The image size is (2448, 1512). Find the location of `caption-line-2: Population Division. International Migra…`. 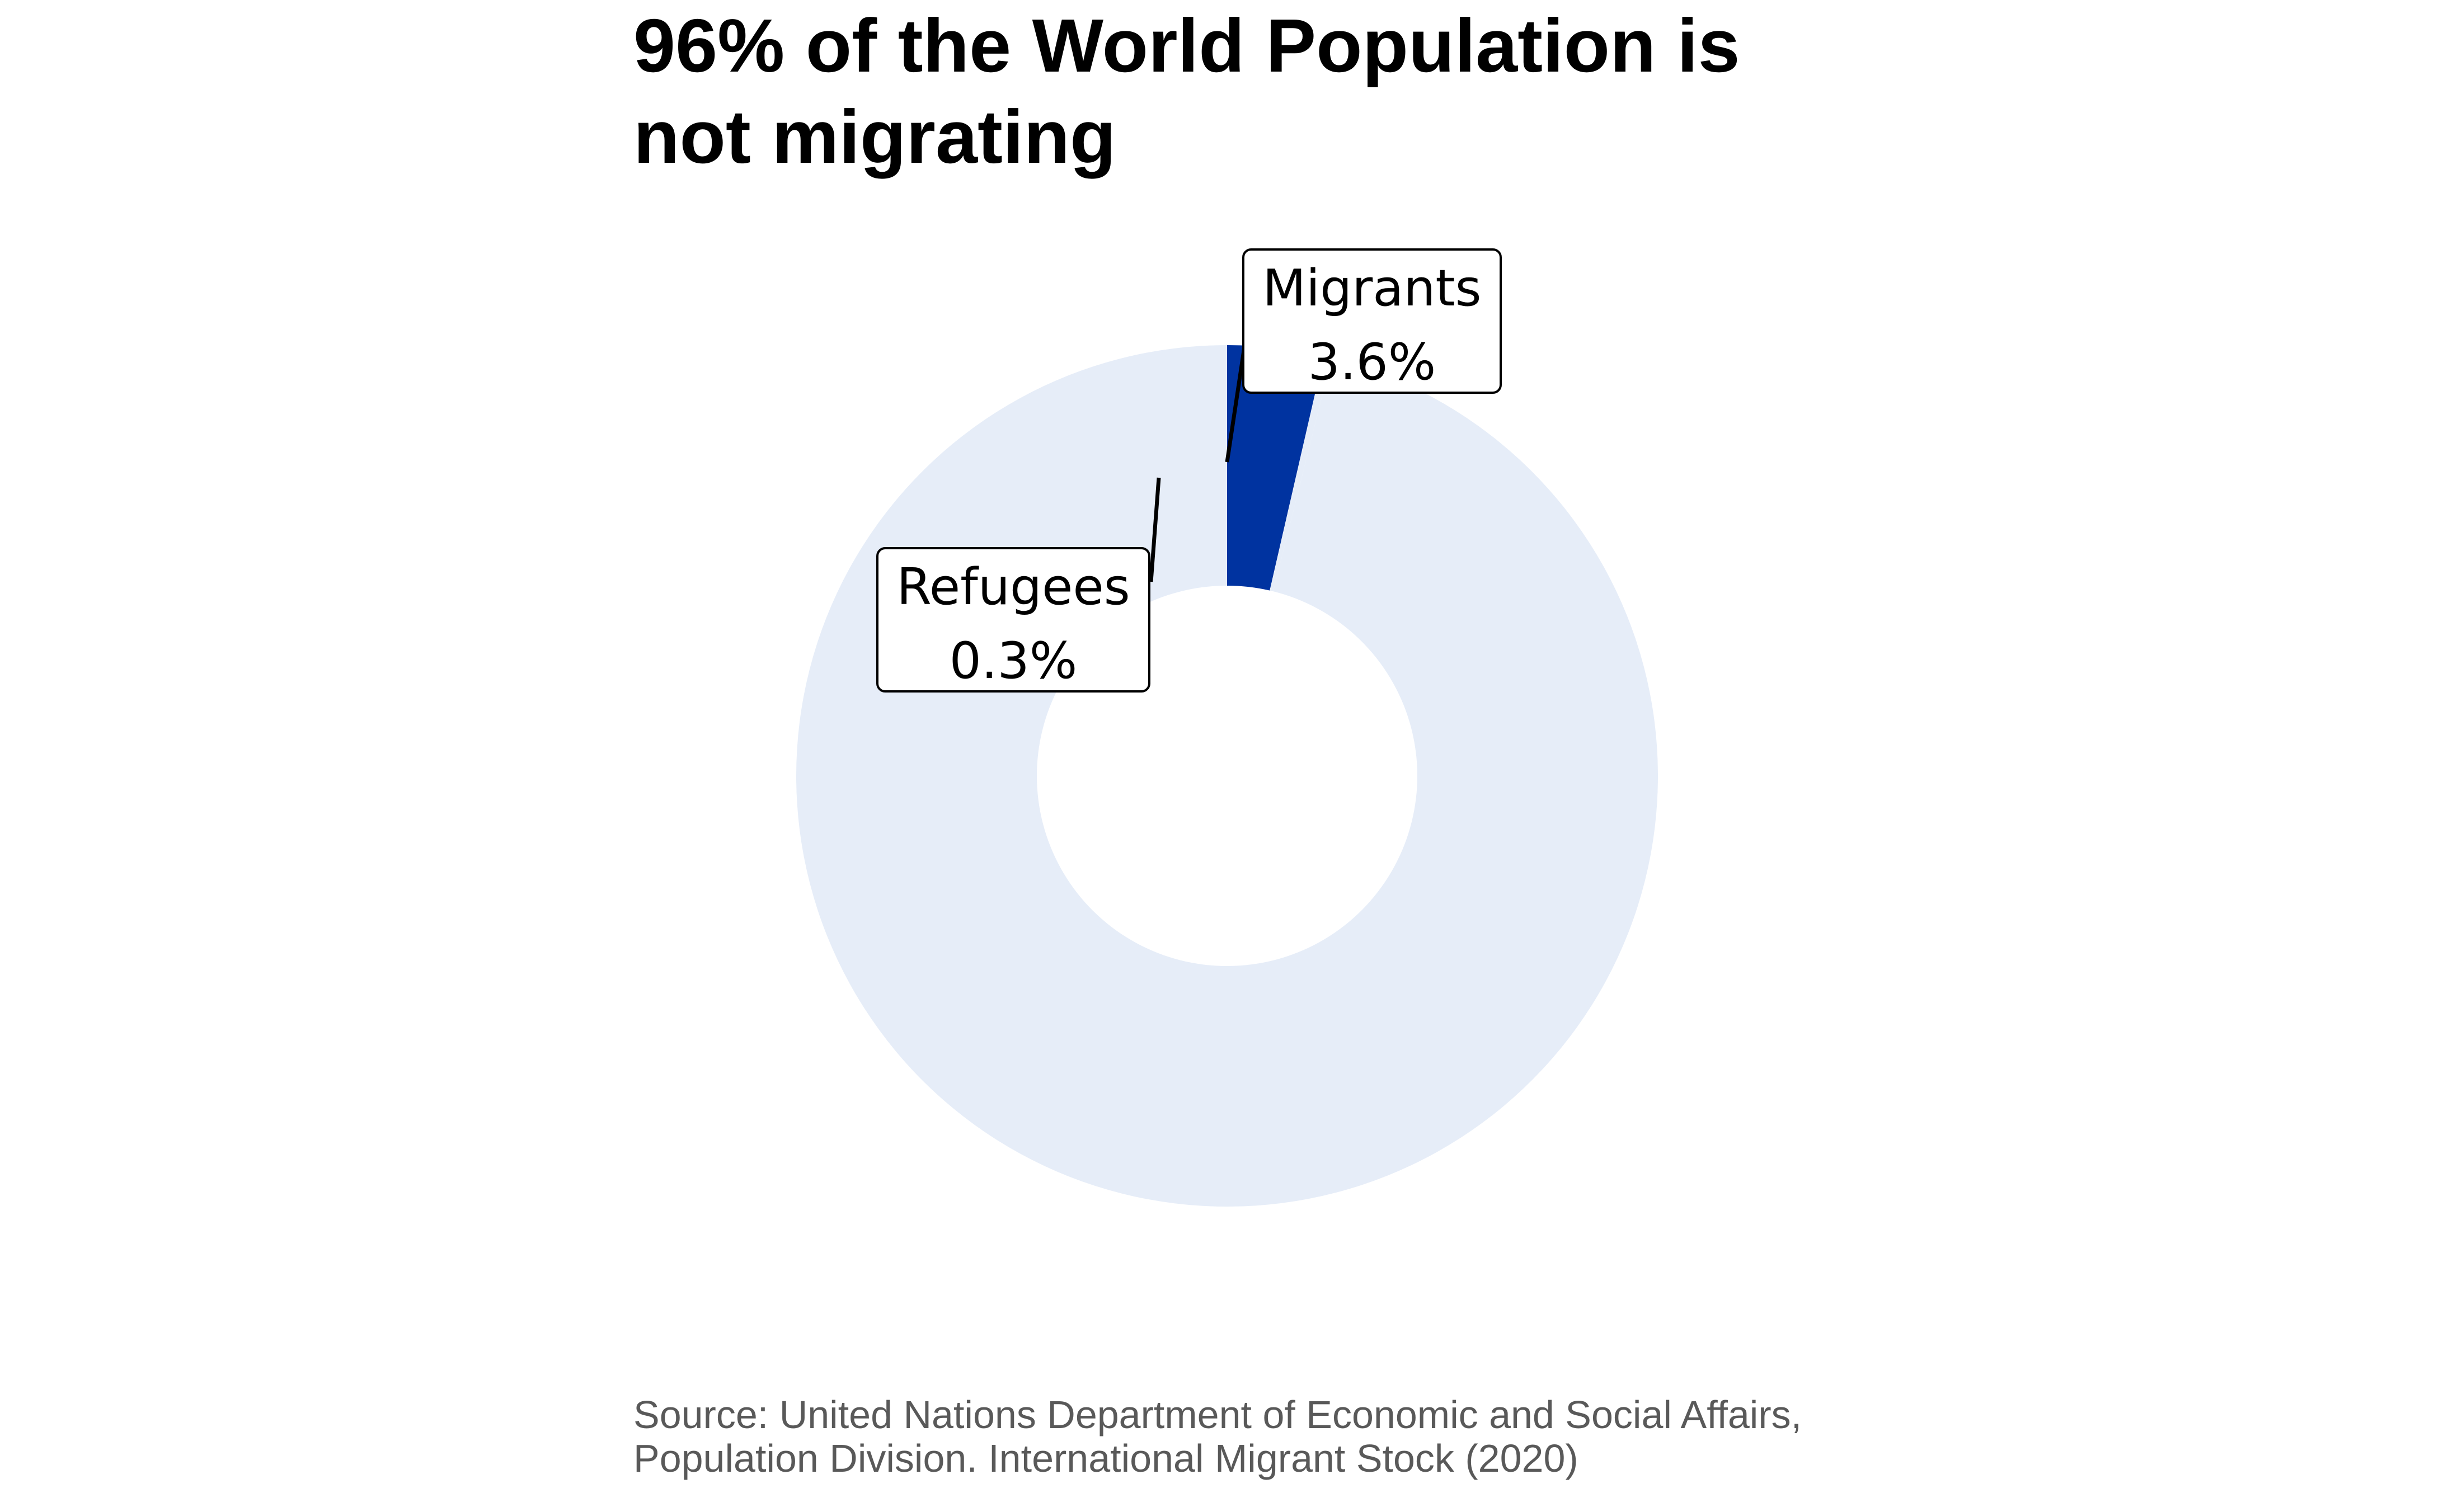

caption-line-2: Population Division. International Migra… is located at coordinates (1105, 1458).